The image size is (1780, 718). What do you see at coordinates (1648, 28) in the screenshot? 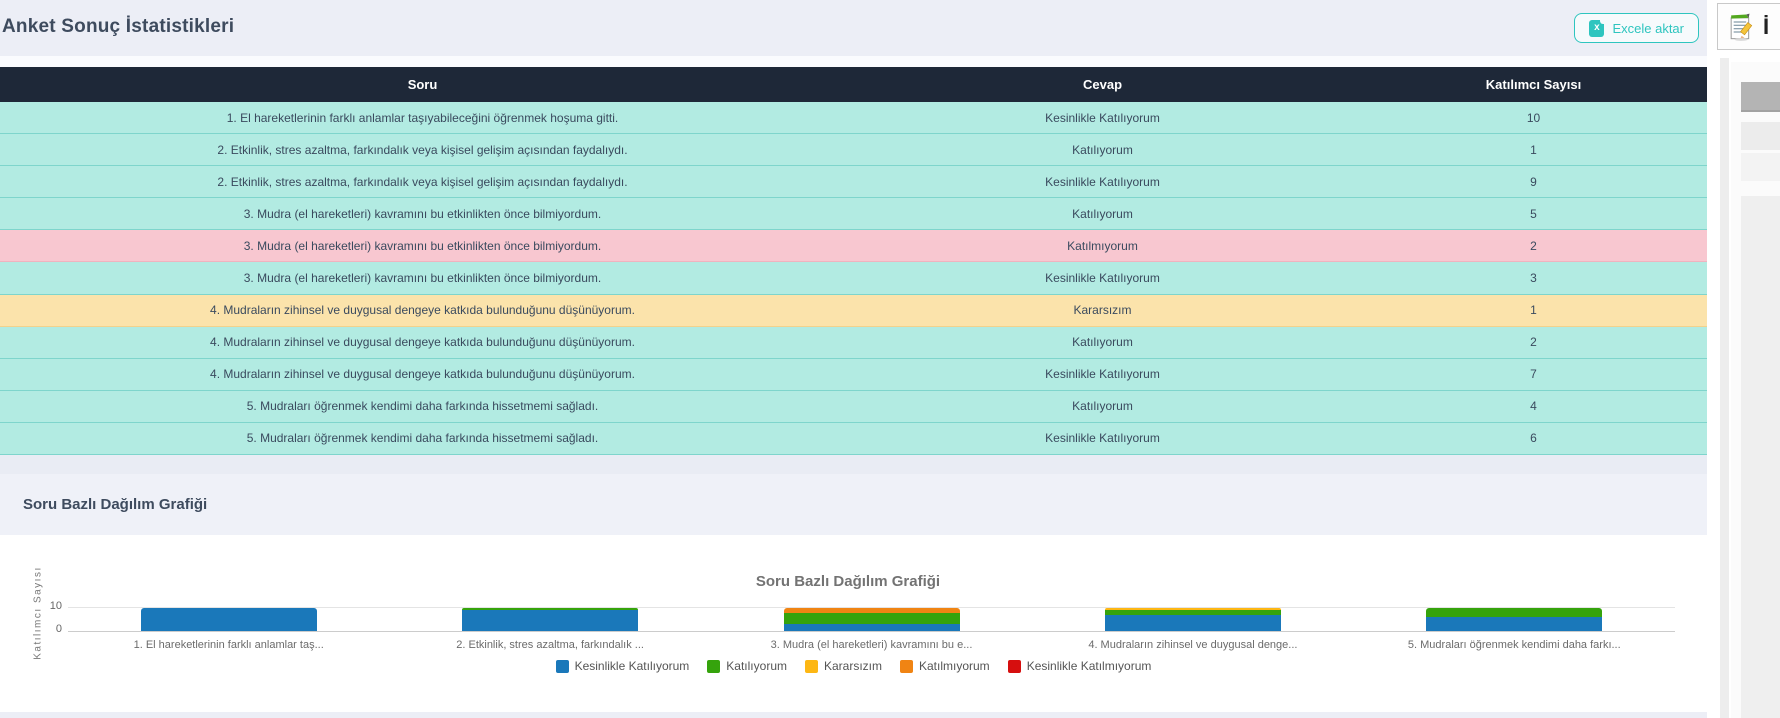
I see `export-button-label: Excele aktar` at bounding box center [1648, 28].